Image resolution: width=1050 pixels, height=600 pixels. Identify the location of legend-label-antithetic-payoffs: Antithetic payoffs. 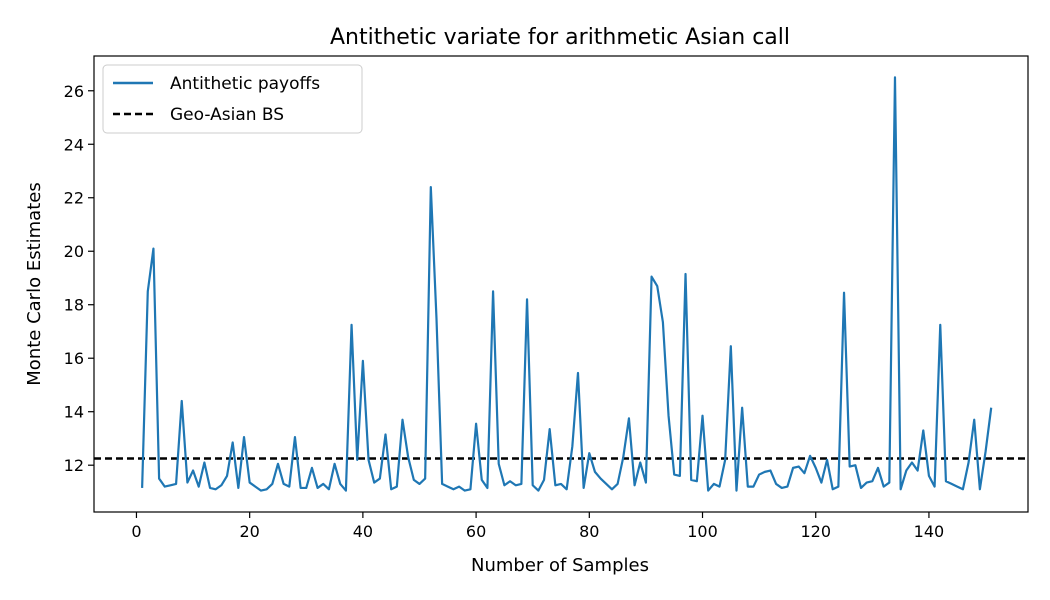
(245, 84).